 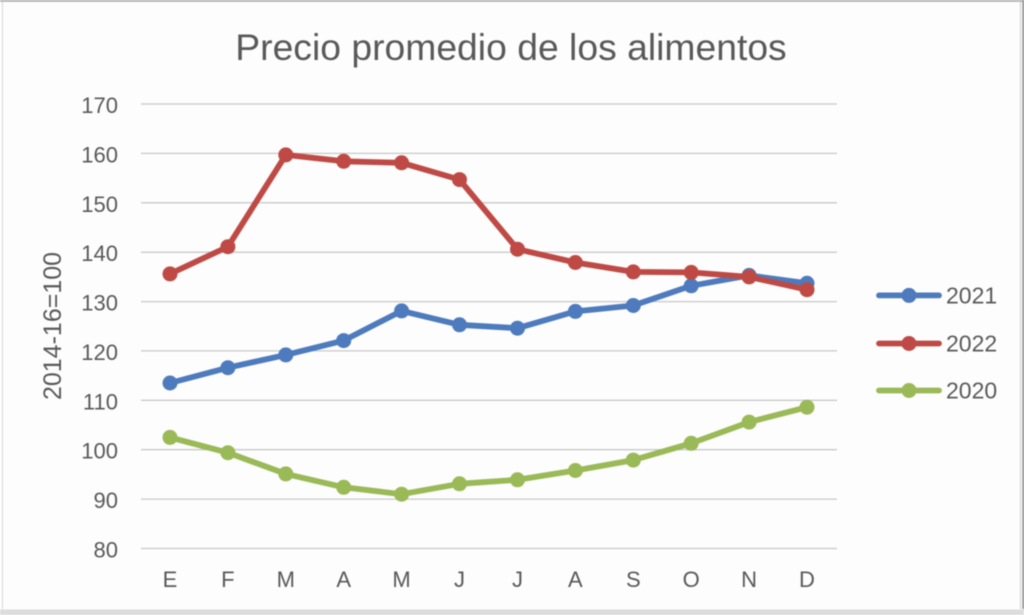 What do you see at coordinates (100, 401) in the screenshot?
I see `svg-text: 110` at bounding box center [100, 401].